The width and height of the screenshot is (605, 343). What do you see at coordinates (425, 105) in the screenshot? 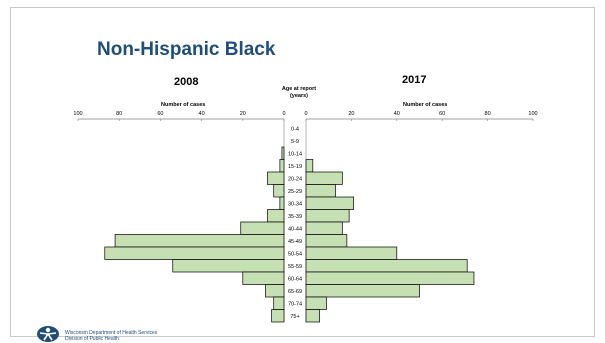
I see `right-x-axis-title: Number of cases` at bounding box center [425, 105].